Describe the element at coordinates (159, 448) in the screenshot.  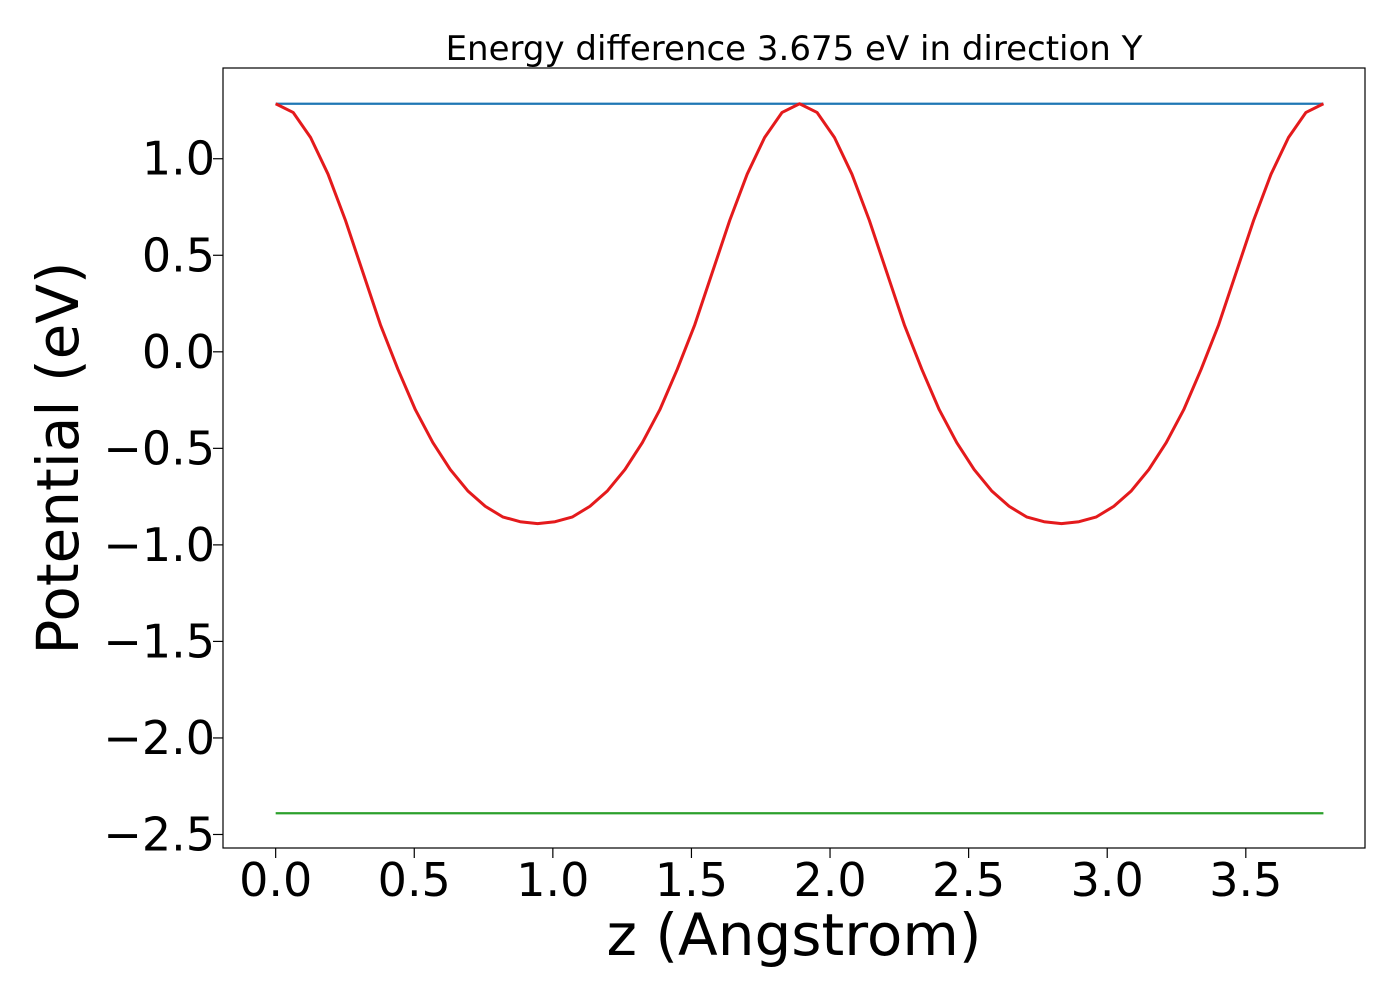
I see `y-tick-label: −0.5` at that location.